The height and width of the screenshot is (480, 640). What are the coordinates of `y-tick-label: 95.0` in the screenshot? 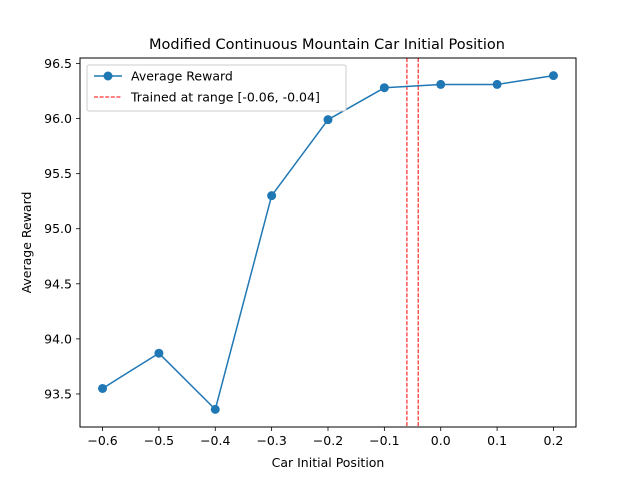 It's located at (58, 228).